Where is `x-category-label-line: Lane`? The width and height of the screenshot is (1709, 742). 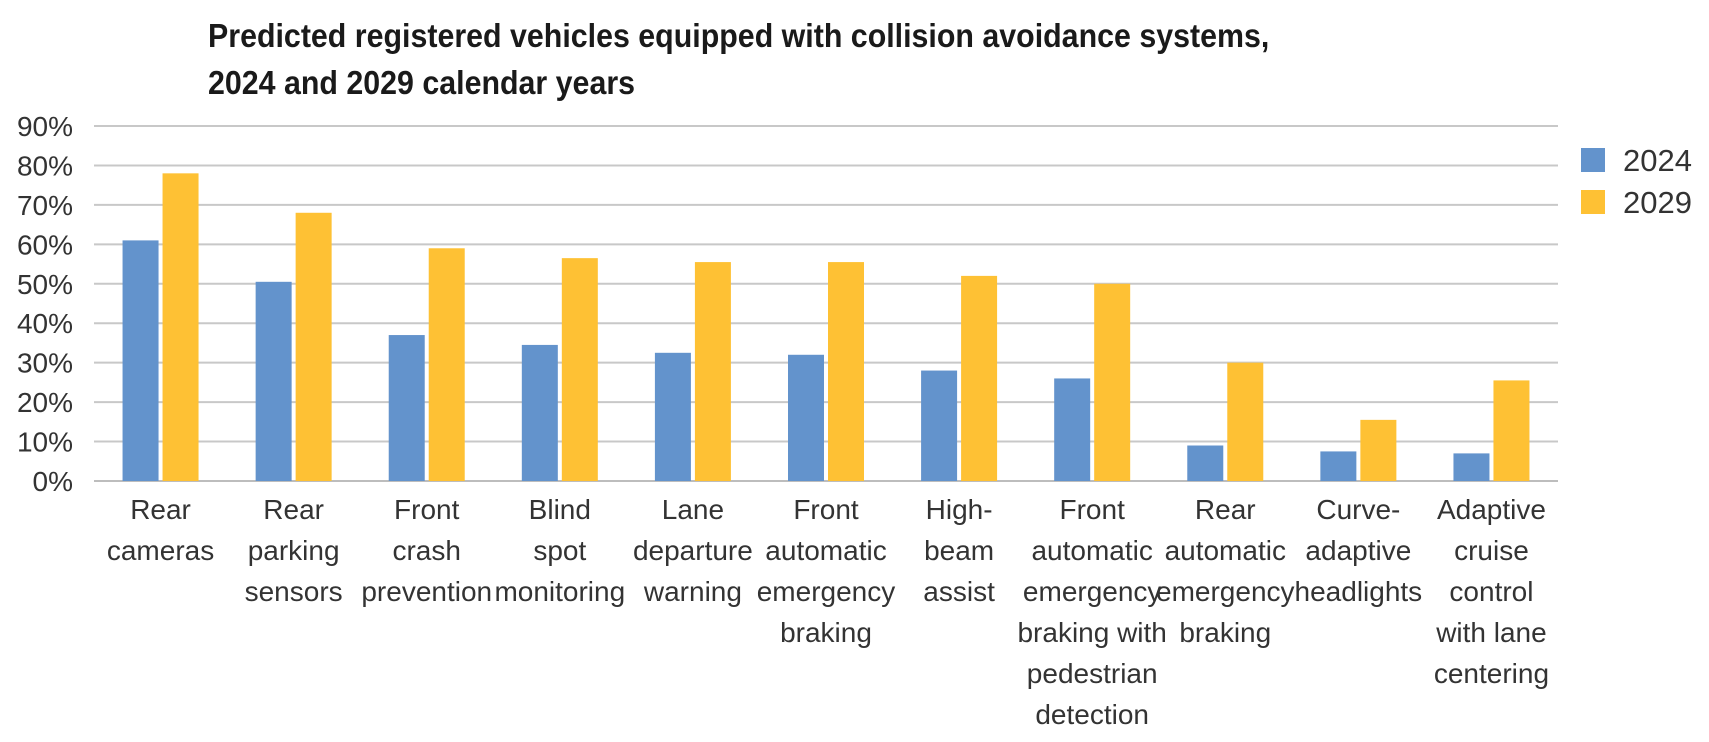 x-category-label-line: Lane is located at coordinates (693, 509).